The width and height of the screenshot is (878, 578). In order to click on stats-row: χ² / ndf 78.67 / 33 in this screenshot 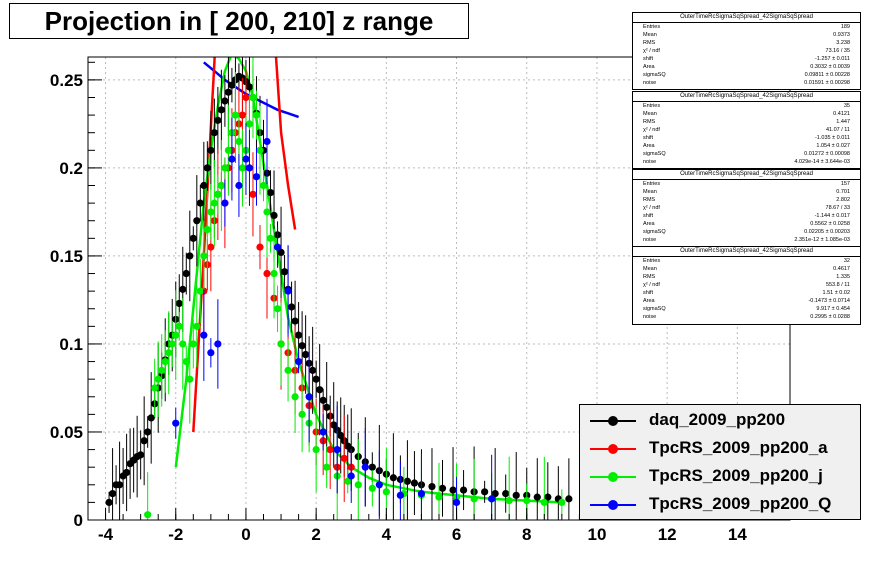, I will do `click(746, 208)`.